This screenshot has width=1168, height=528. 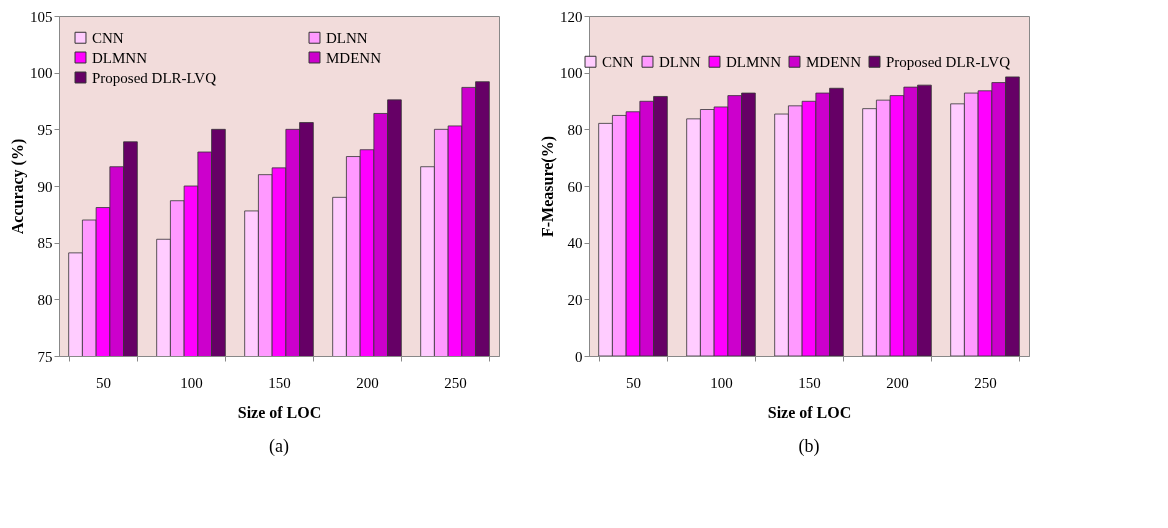 I want to click on y-tick-label: 105, so click(x=41, y=16).